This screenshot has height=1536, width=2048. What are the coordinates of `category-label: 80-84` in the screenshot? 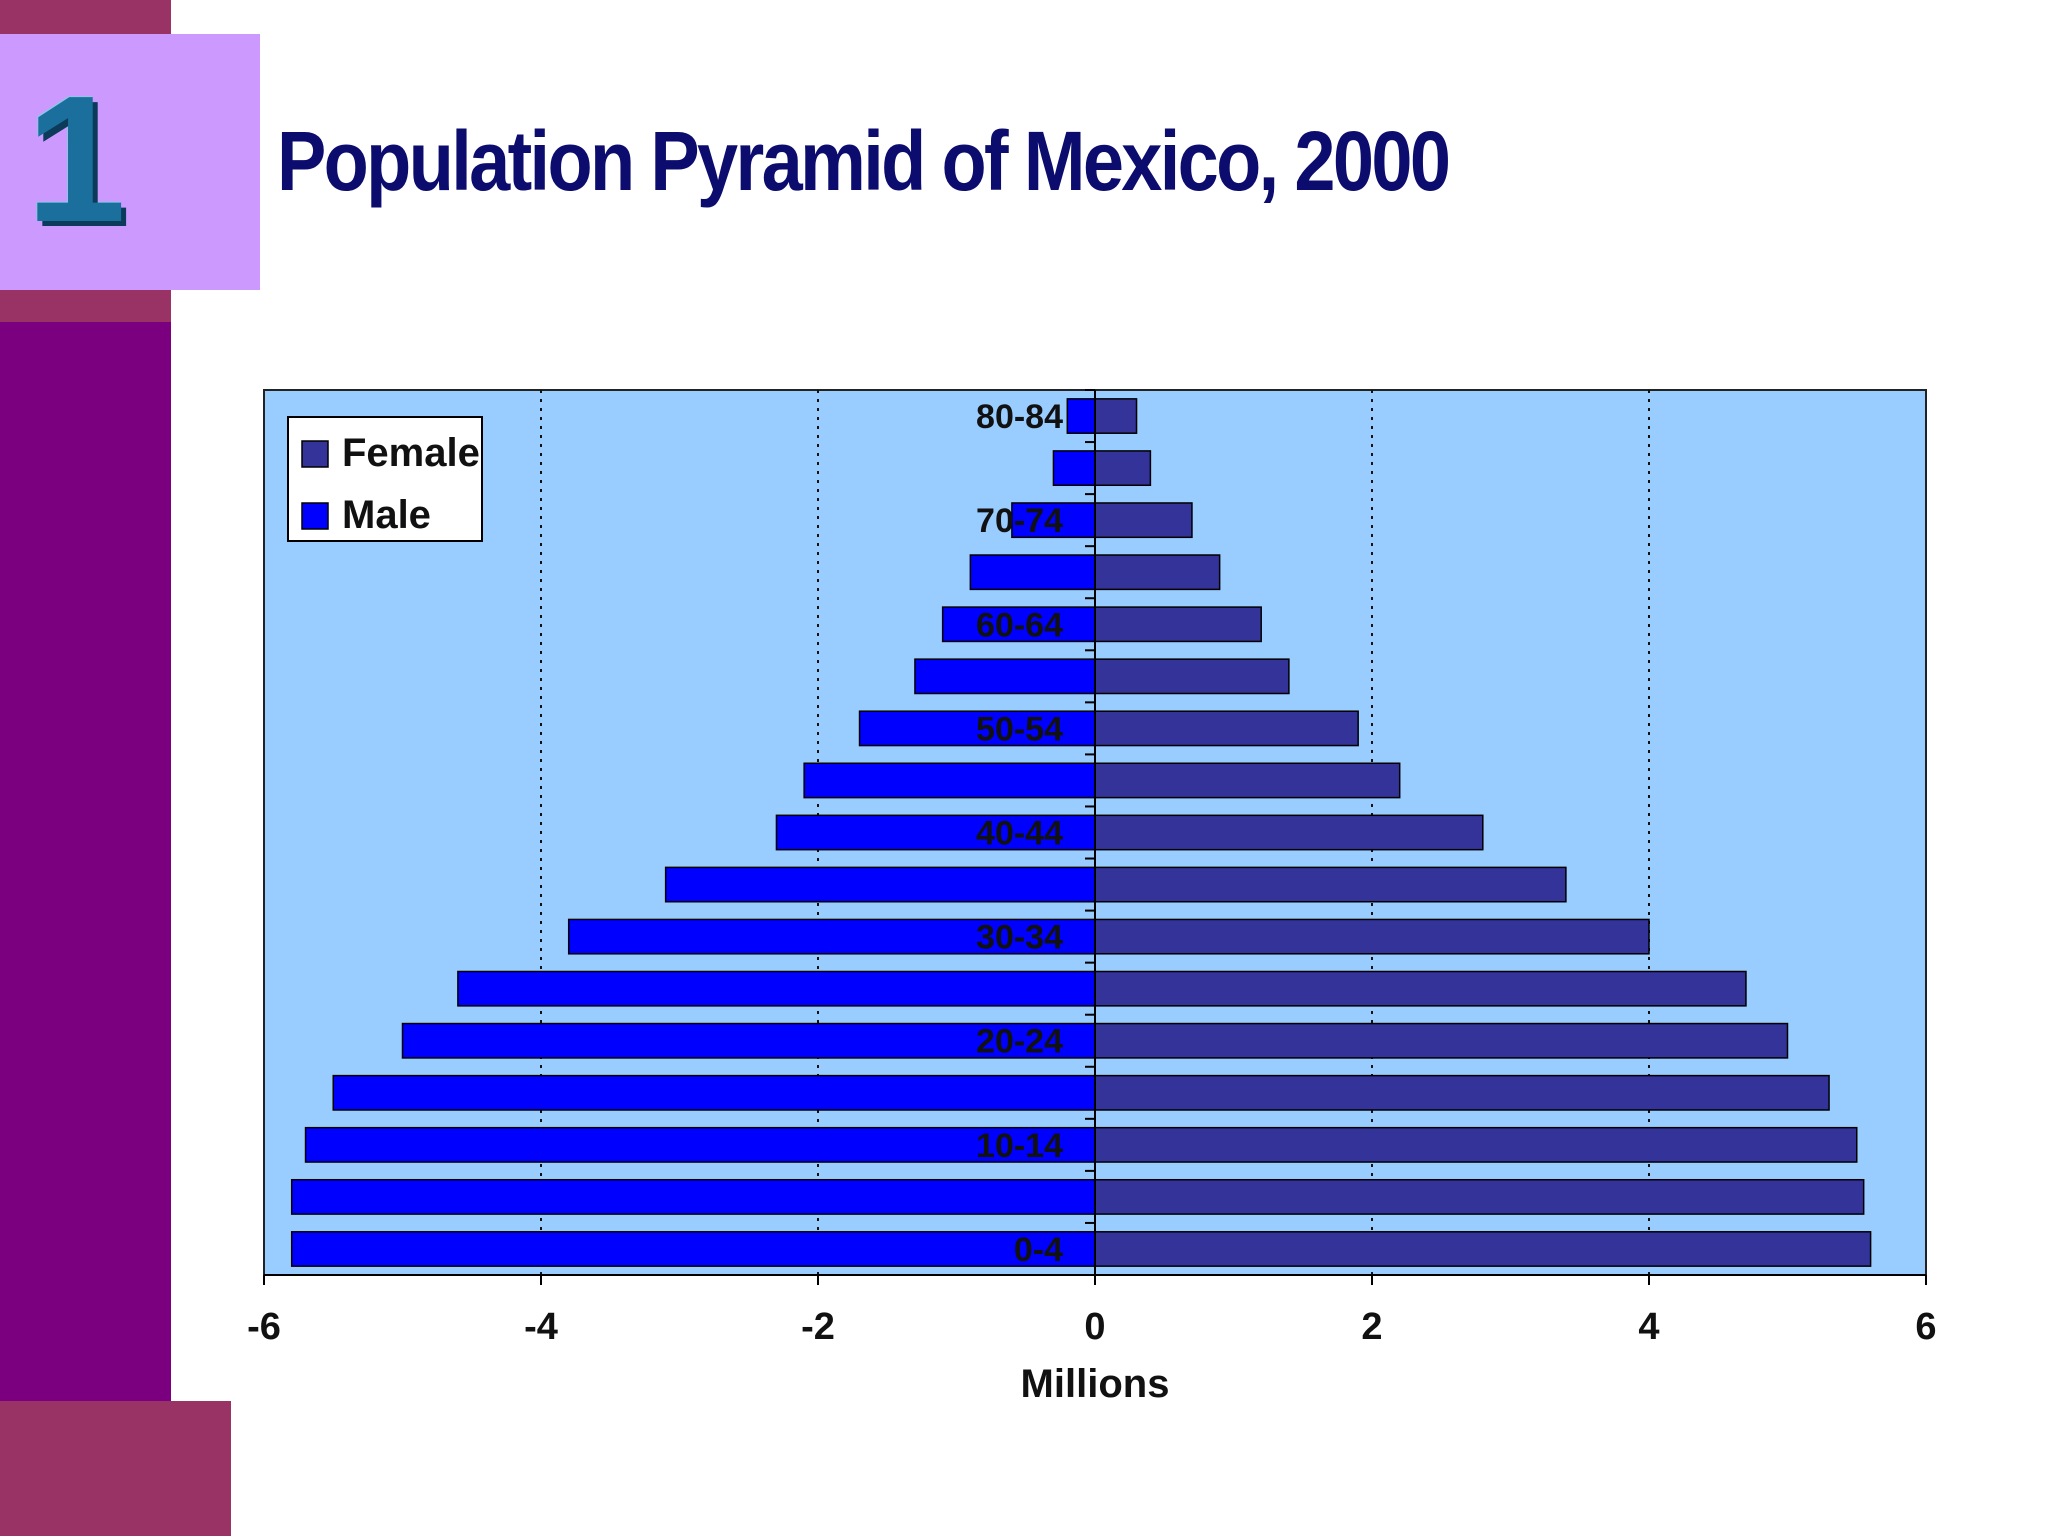 It's located at (1019, 417).